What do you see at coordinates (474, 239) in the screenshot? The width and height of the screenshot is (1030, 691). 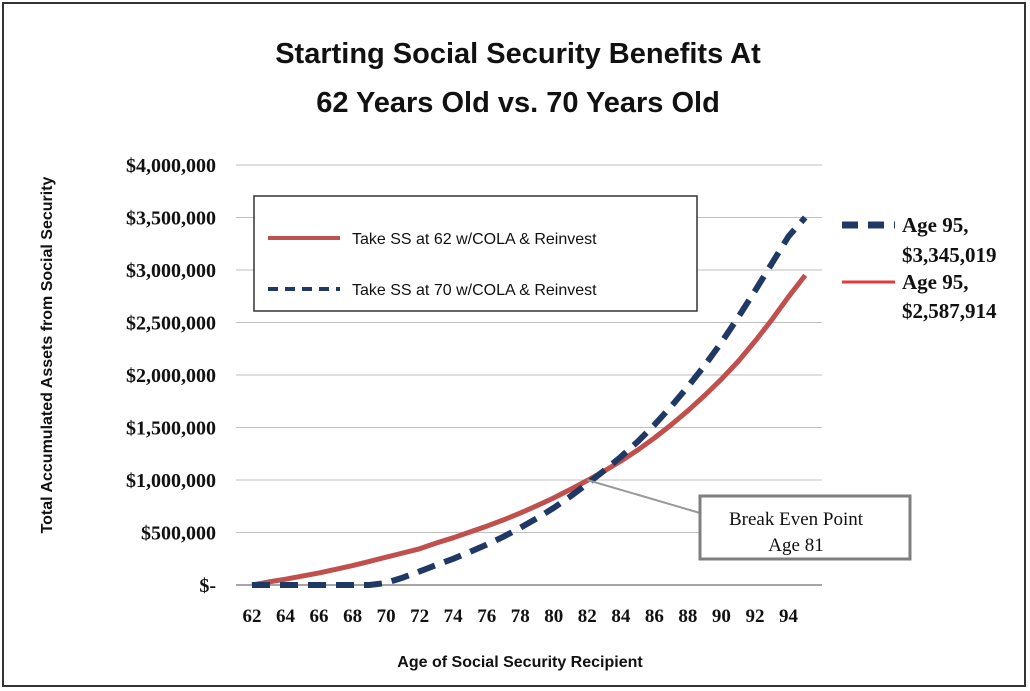 I see `legend-label-62: Take SS at 62 w/COLA & Reinvest` at bounding box center [474, 239].